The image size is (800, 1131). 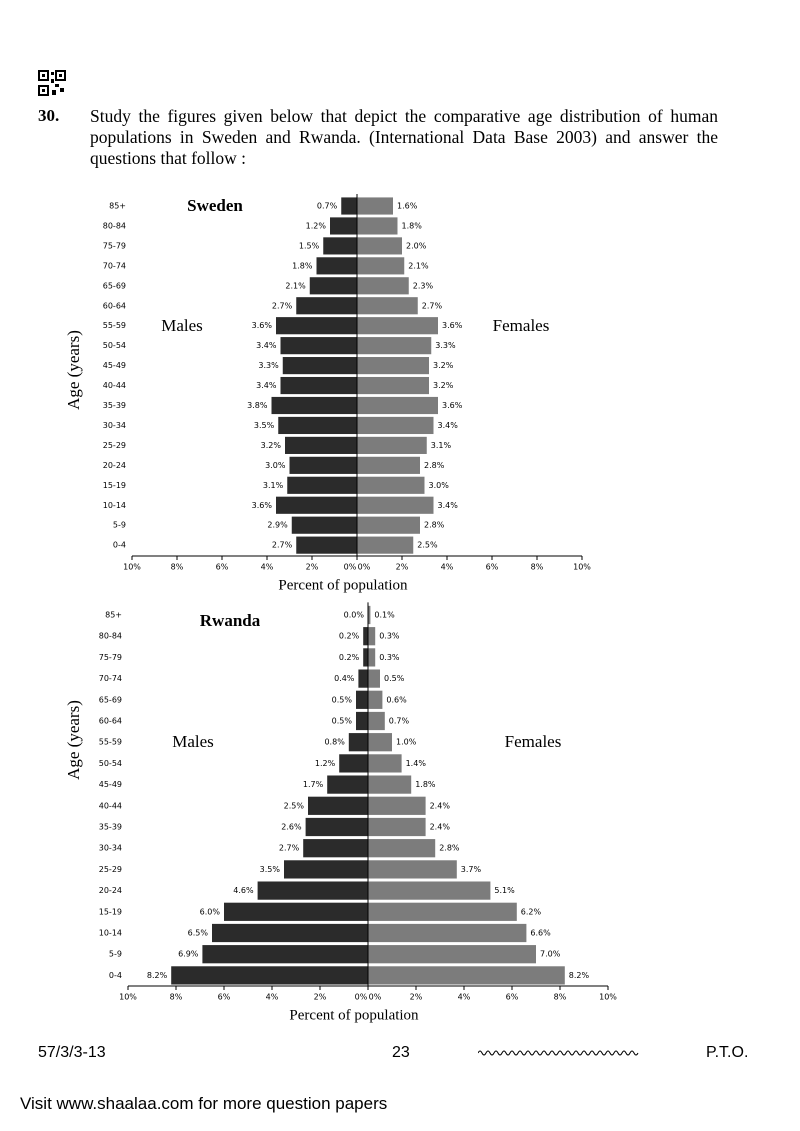 I want to click on value-label: 0.3%, so click(x=389, y=657).